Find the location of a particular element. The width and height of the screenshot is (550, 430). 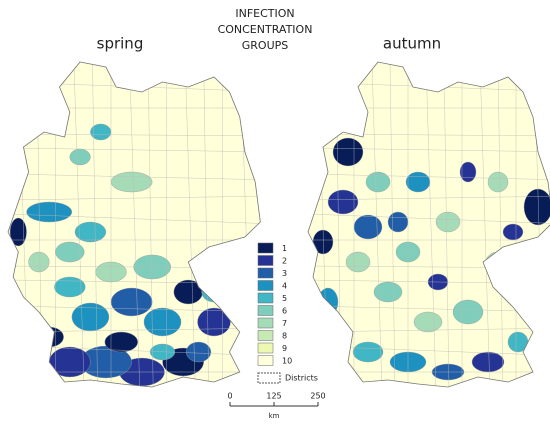

districts-label: Districts is located at coordinates (301, 378).